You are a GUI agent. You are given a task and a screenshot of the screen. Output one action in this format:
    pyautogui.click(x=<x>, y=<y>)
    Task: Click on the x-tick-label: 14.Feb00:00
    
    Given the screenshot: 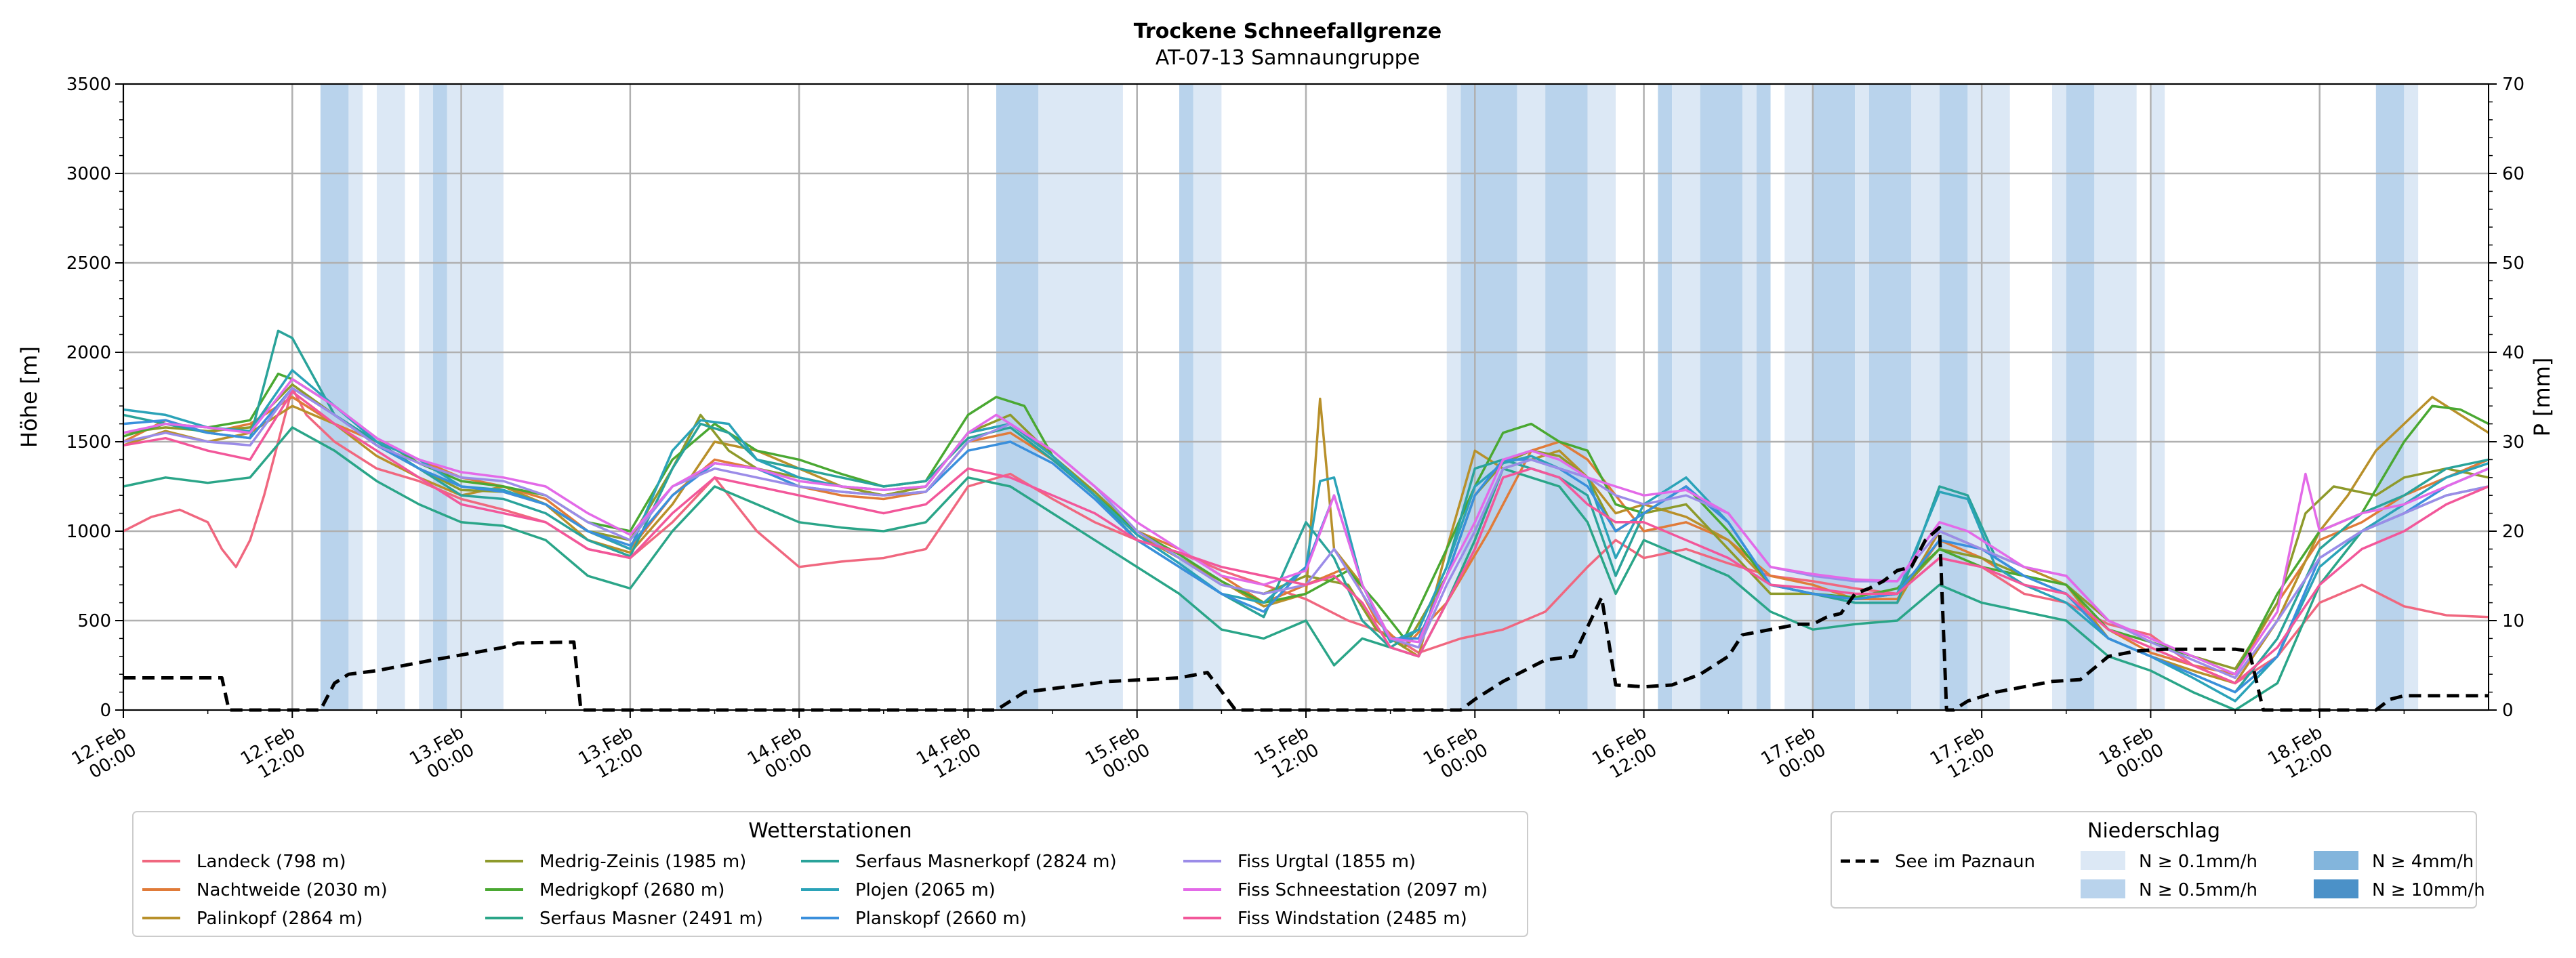 What is the action you would take?
    pyautogui.click(x=780, y=754)
    